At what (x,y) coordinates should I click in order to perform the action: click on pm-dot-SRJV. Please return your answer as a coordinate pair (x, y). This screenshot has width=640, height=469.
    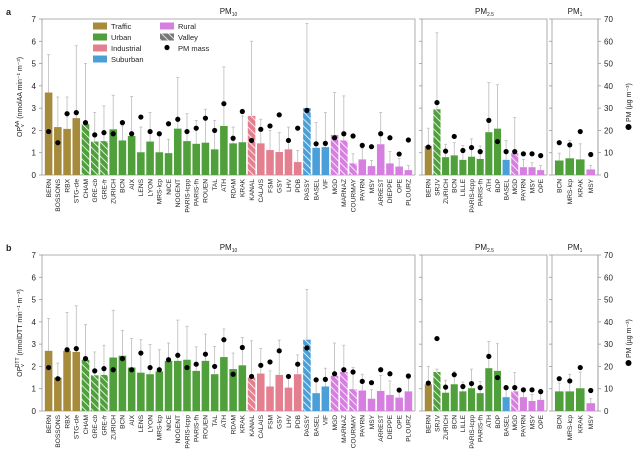
    Looking at the image, I should click on (437, 338).